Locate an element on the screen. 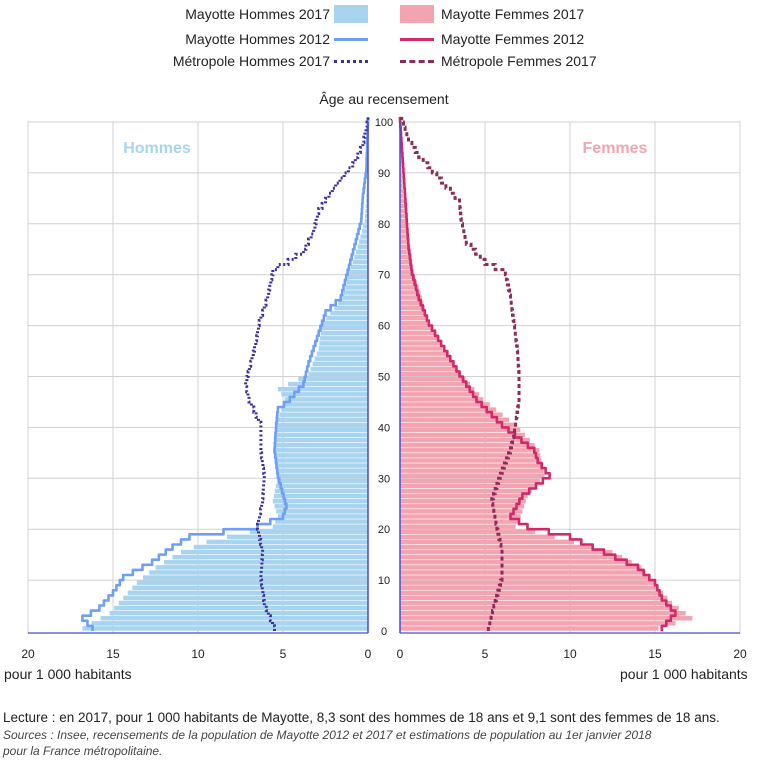 The image size is (772, 770). age-tick-30: 30 is located at coordinates (384, 479).